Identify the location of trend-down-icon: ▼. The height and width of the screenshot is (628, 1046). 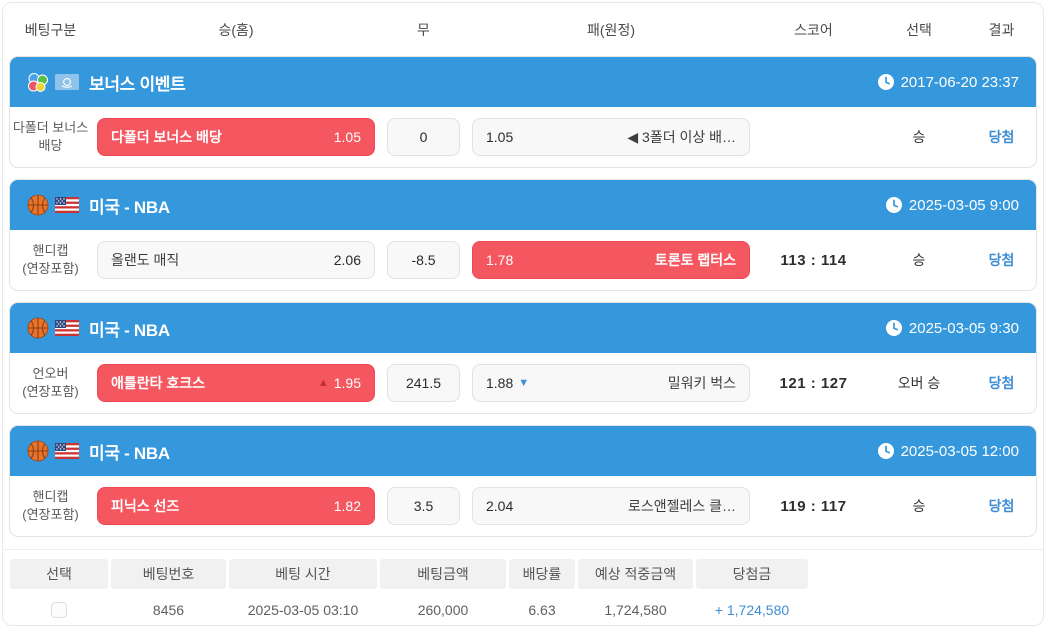
(524, 383).